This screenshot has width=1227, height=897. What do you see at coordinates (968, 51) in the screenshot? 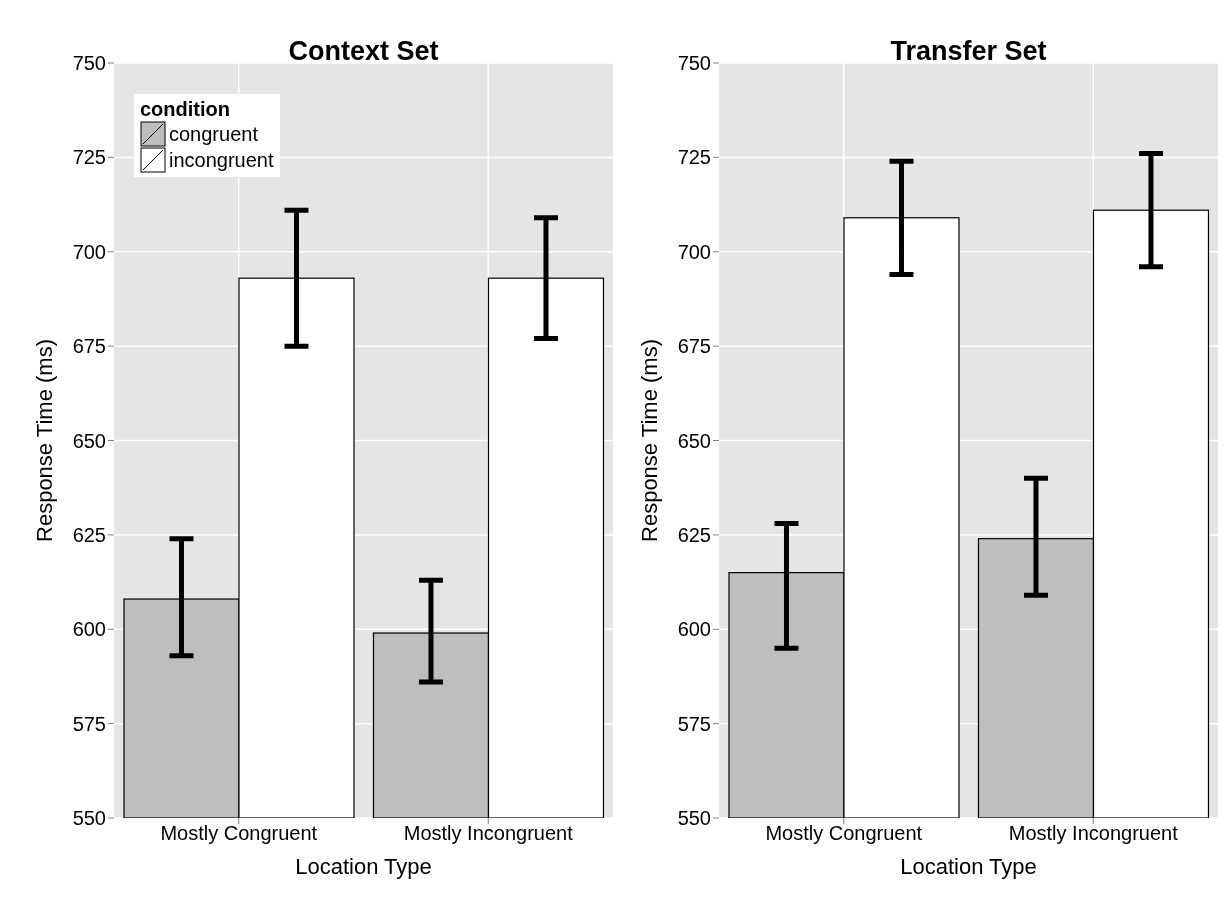
I see `chart-title: Transfer Set` at bounding box center [968, 51].